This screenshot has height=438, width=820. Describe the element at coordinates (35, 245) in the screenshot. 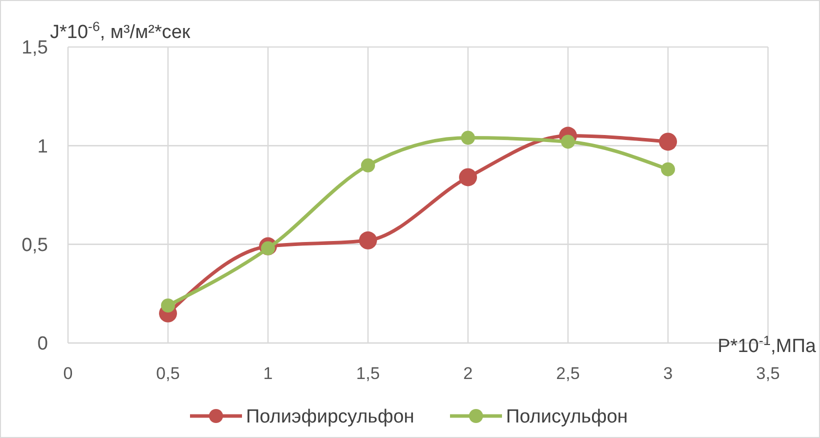

I see `y-tick-label: 0,5` at that location.